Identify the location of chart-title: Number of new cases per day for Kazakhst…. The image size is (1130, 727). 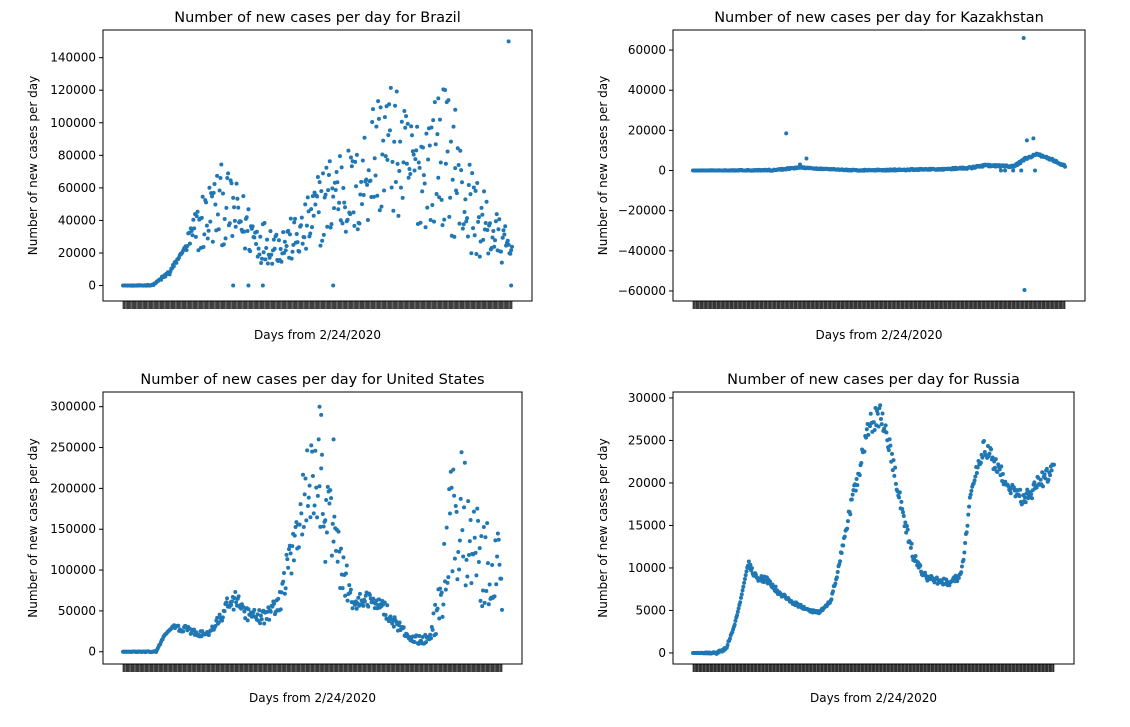
(879, 18).